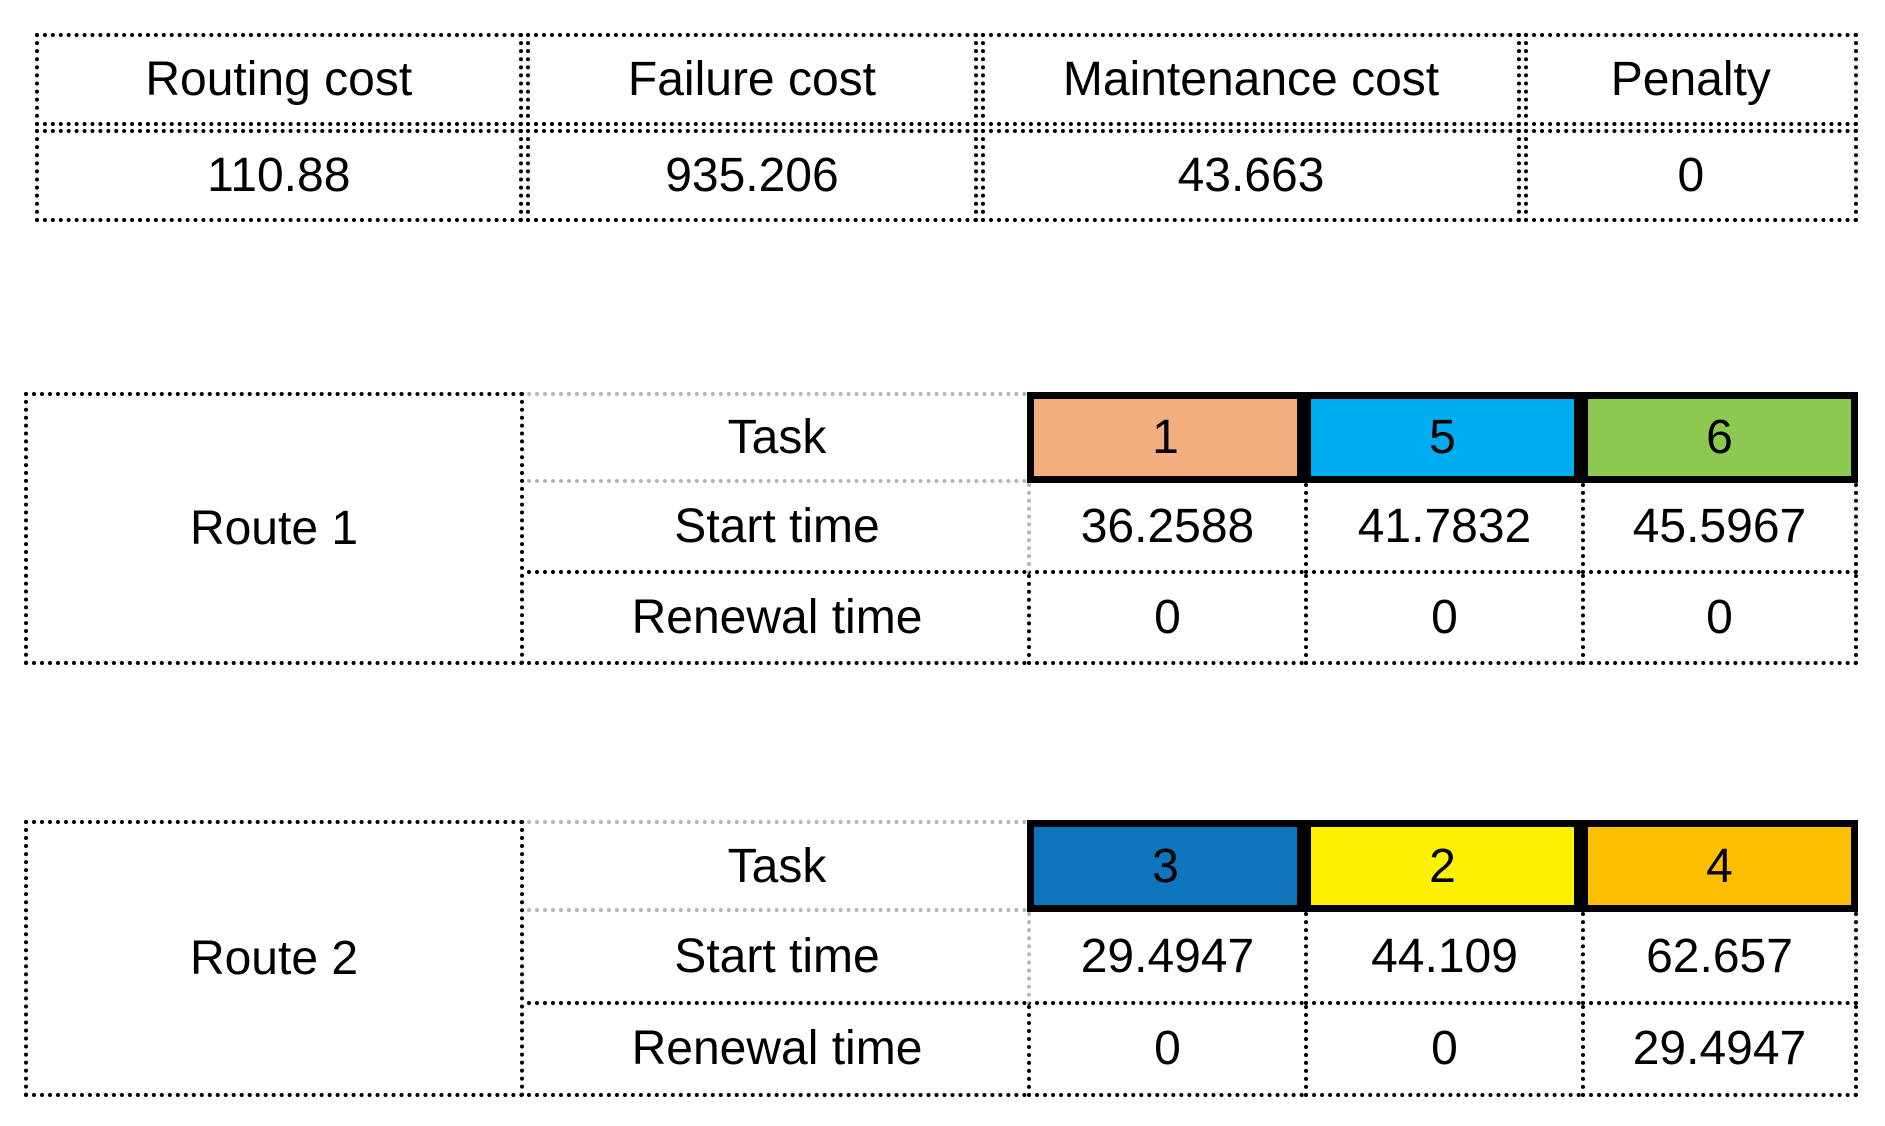 The width and height of the screenshot is (1885, 1126). What do you see at coordinates (1251, 79) in the screenshot?
I see `header-maintenance-cost: Maintenance cost` at bounding box center [1251, 79].